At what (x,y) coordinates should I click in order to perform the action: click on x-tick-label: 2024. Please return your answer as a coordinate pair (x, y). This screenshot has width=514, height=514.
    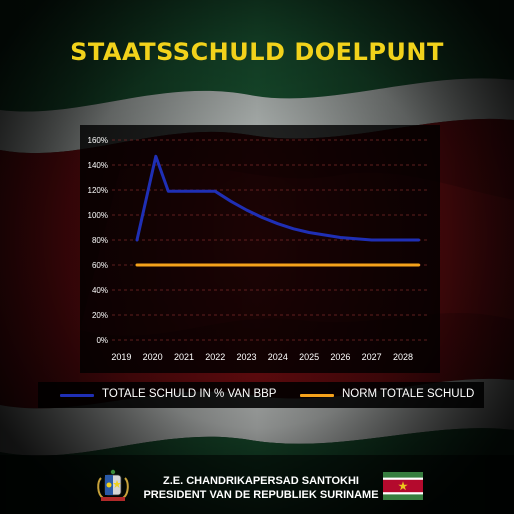
    Looking at the image, I should click on (278, 357).